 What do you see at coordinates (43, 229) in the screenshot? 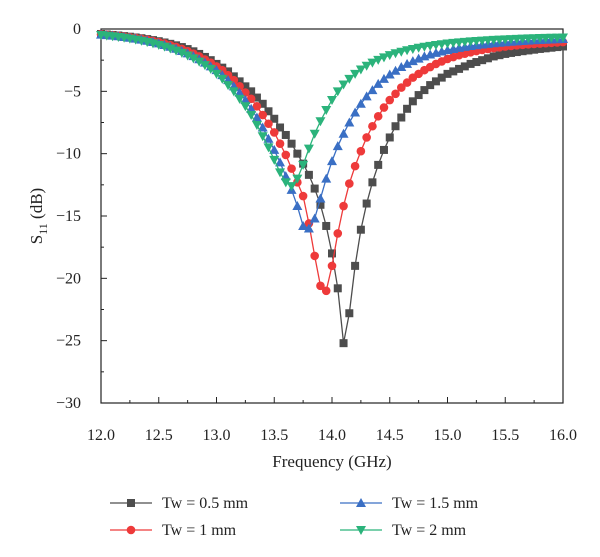
I see `y-axis-title-subscript: 11` at bounding box center [43, 229].